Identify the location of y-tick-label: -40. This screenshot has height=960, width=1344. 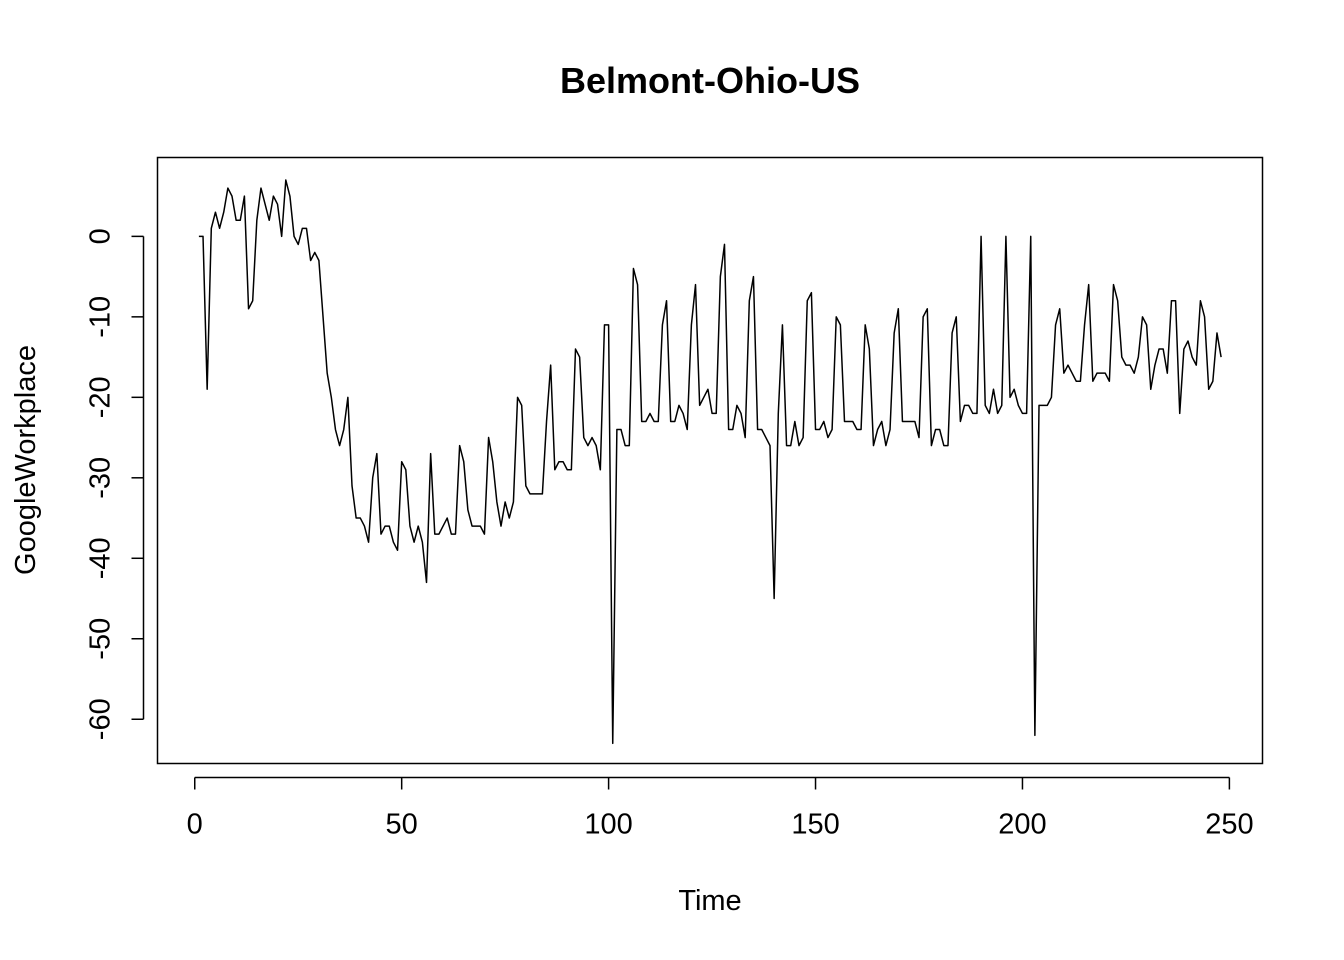
(101, 558).